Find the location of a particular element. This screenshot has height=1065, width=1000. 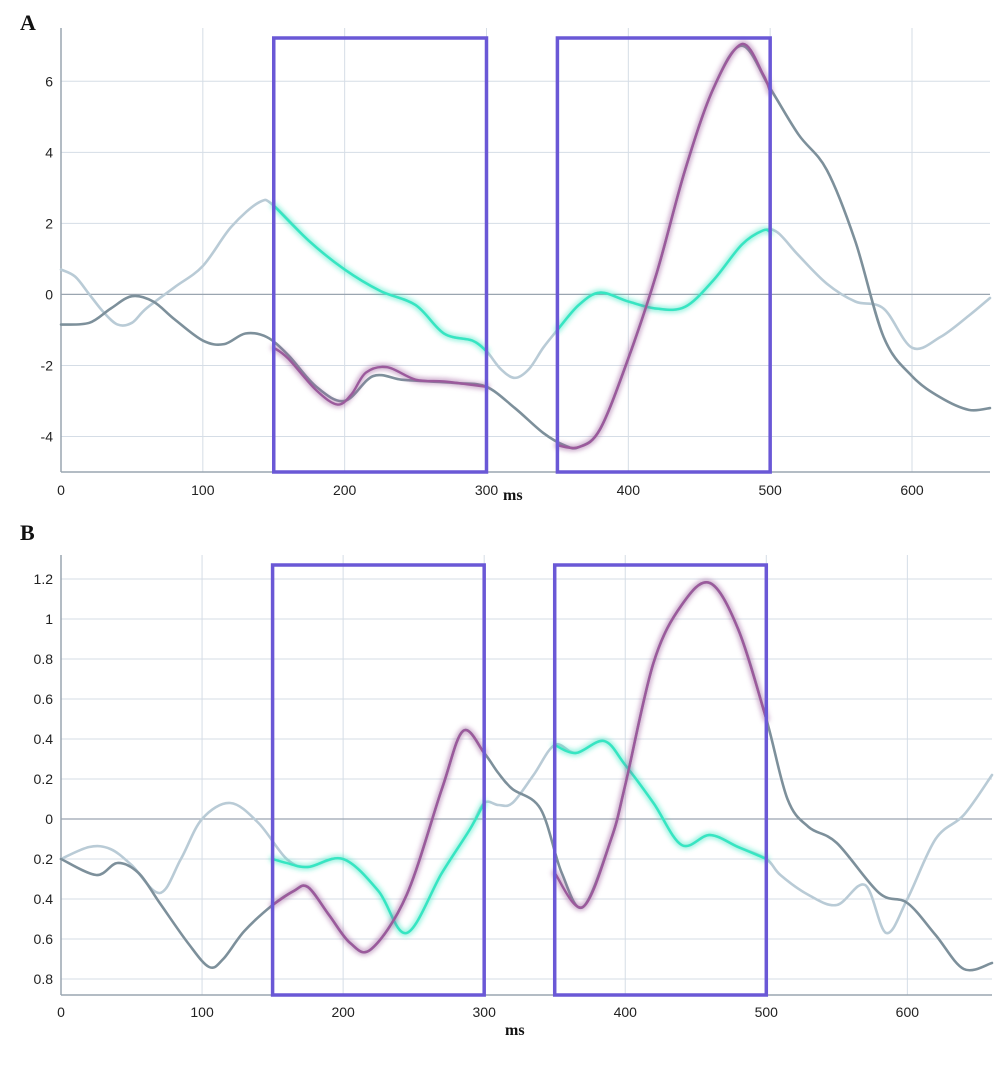

panel-a-x-tick-label: 400 is located at coordinates (629, 490).